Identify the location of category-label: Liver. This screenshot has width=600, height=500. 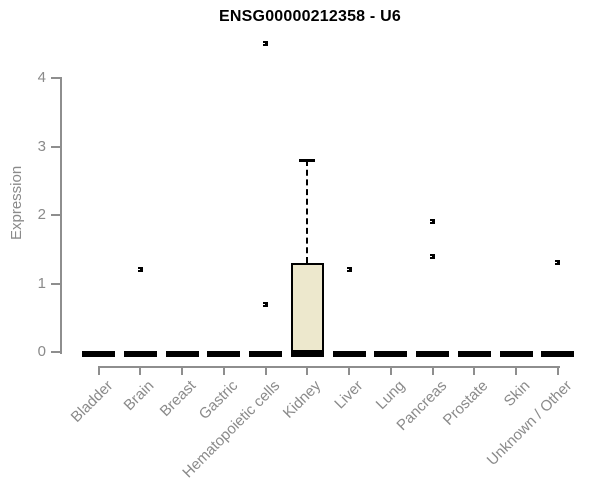
(349, 395).